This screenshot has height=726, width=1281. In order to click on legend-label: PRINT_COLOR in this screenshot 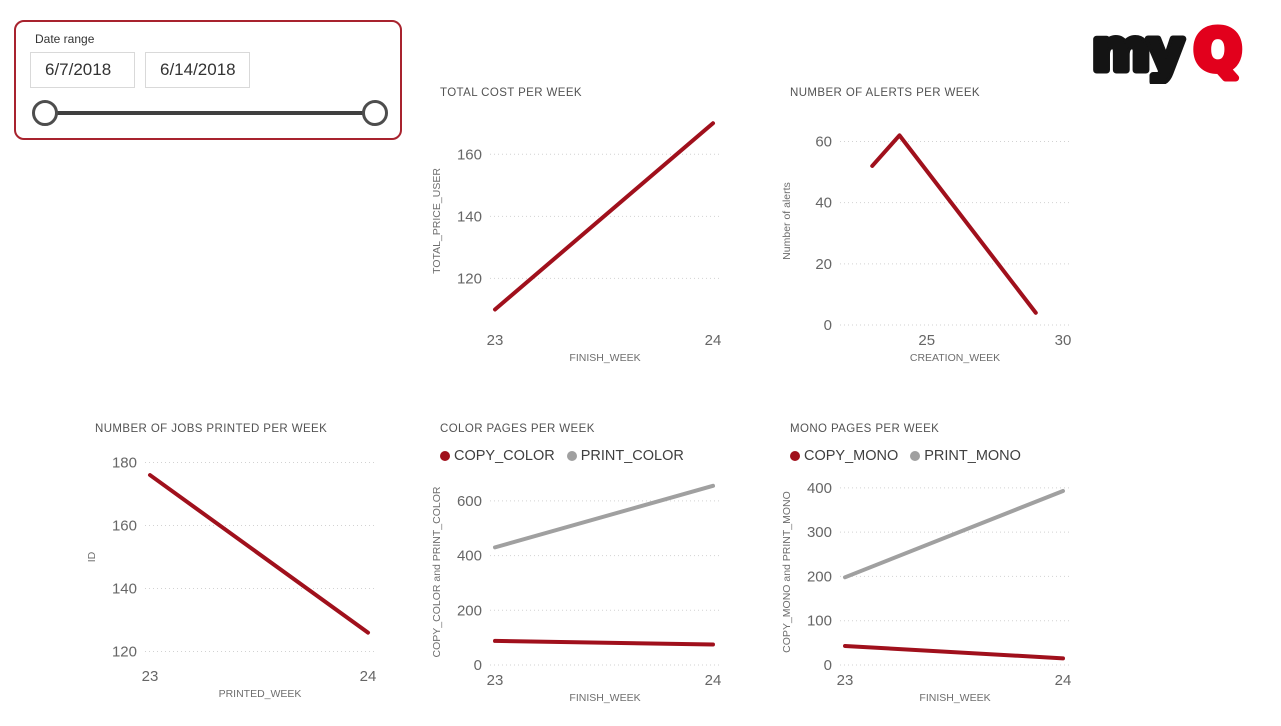, I will do `click(632, 456)`.